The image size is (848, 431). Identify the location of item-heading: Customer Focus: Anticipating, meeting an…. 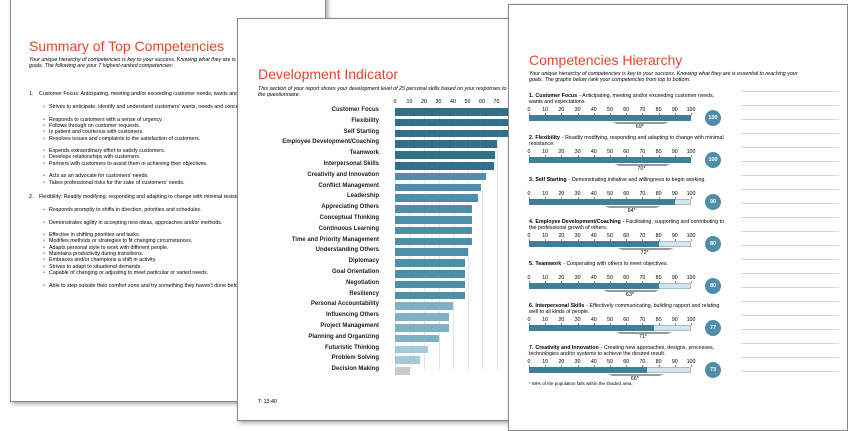
(155, 94).